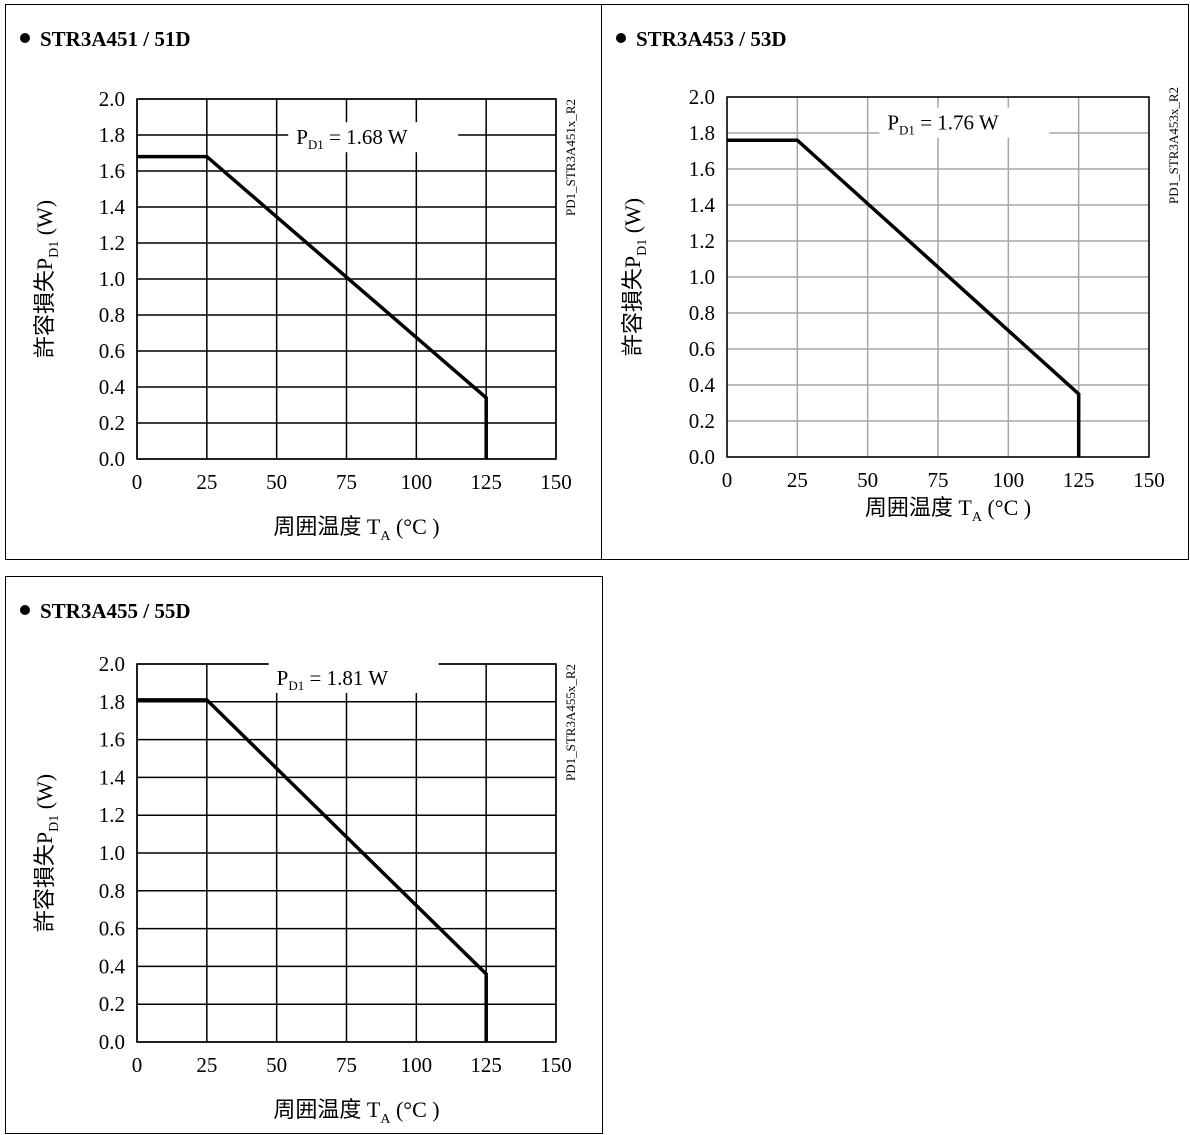  Describe the element at coordinates (570, 157) in the screenshot. I see `chart-id-label: PD1_STR3A451x_R2` at that location.